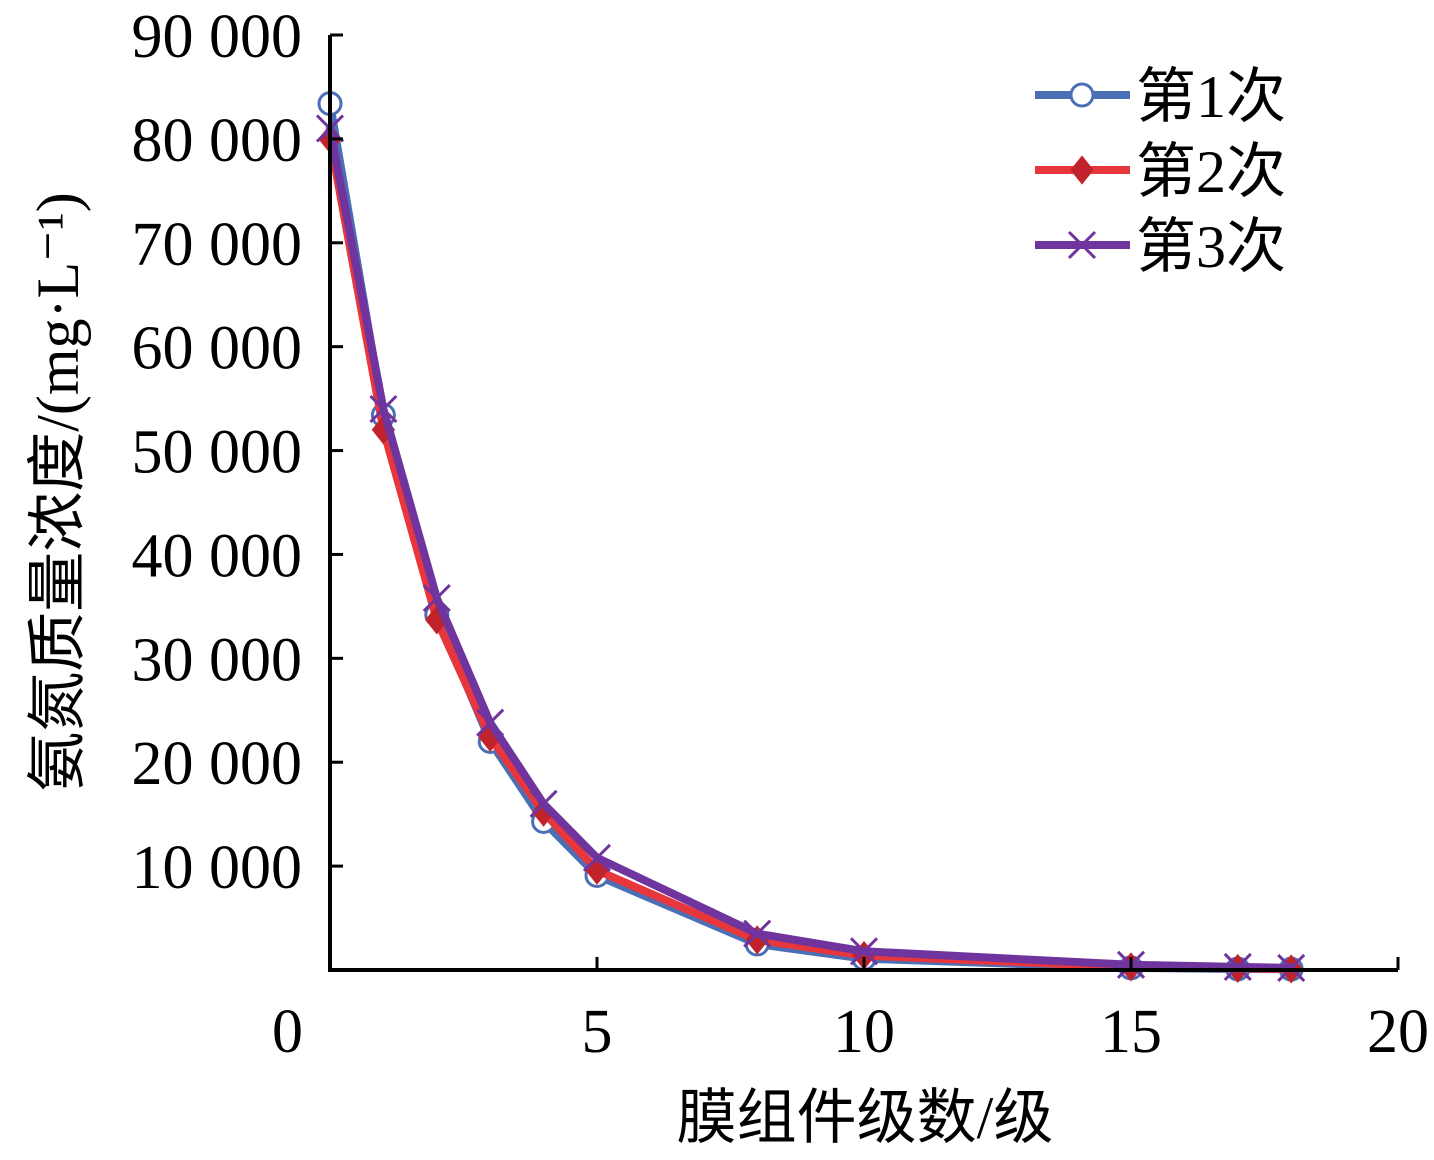 The width and height of the screenshot is (1434, 1160). I want to click on legend-item-1: 第1次, so click(1160, 97).